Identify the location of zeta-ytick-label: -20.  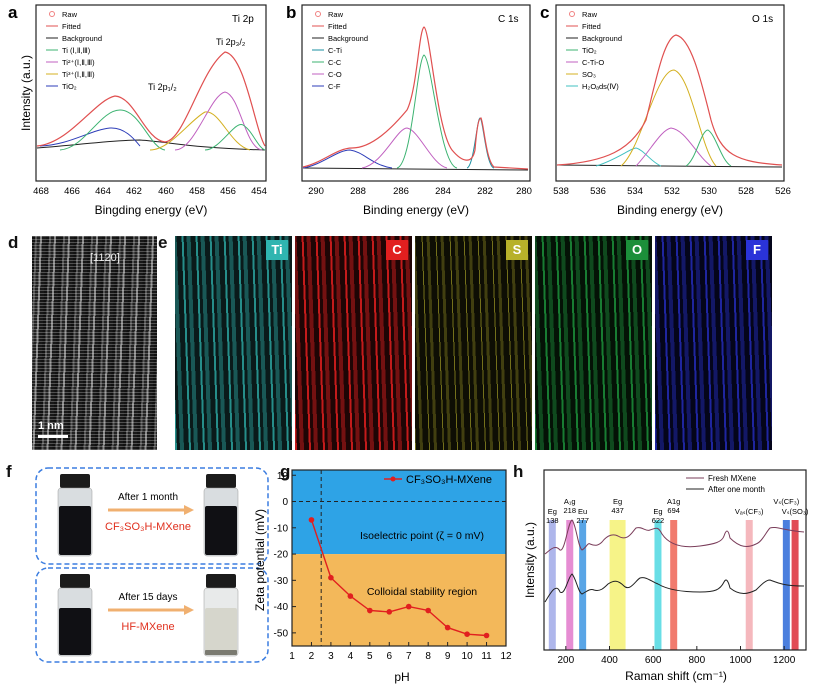
(281, 555).